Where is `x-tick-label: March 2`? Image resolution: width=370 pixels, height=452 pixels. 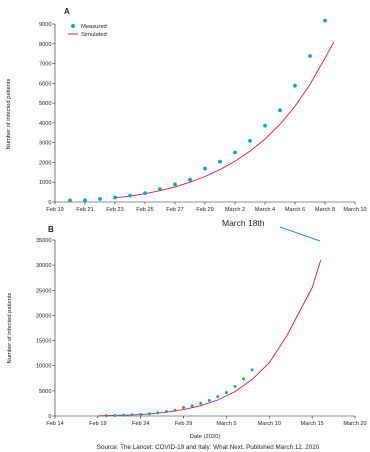
x-tick-label: March 2 is located at coordinates (235, 210).